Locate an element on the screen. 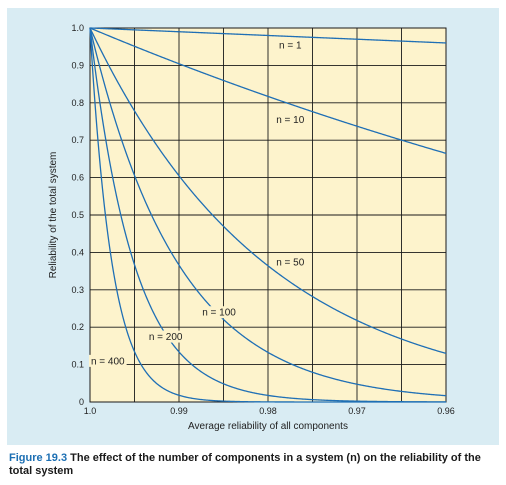 The image size is (506, 485). y-tick-label: 0.1 is located at coordinates (77, 365).